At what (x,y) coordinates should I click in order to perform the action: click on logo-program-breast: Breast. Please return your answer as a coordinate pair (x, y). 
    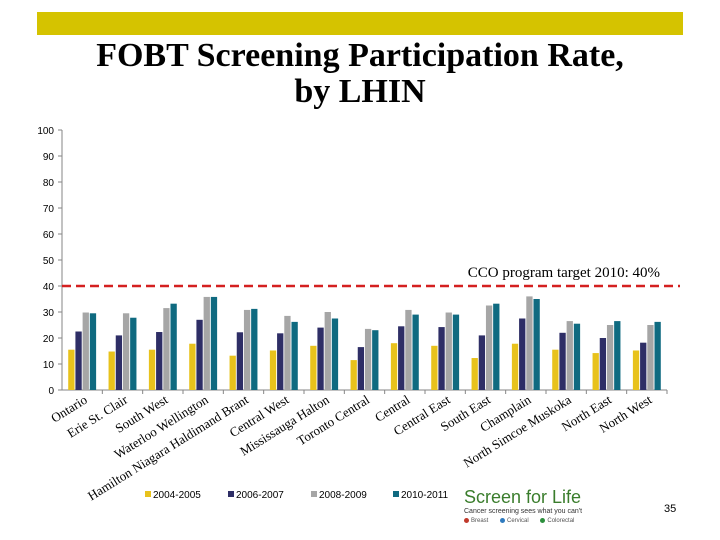
    Looking at the image, I should click on (476, 521).